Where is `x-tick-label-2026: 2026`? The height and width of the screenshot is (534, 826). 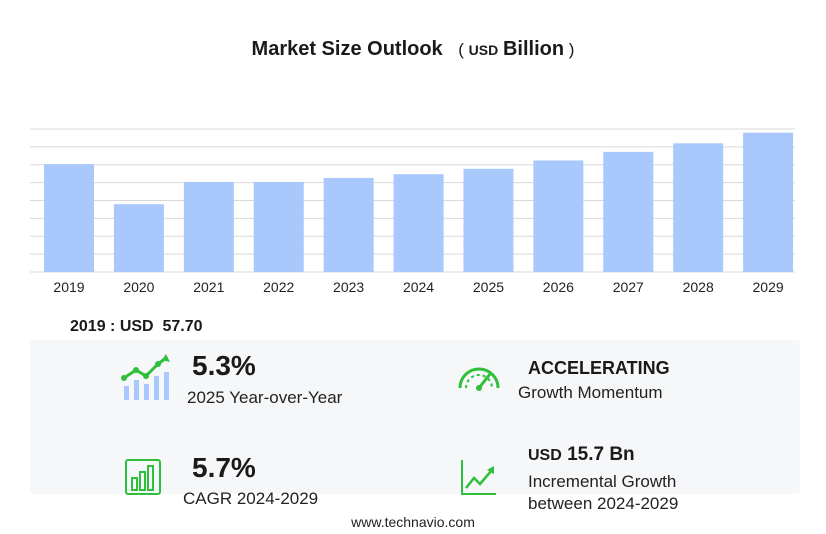 x-tick-label-2026: 2026 is located at coordinates (558, 287).